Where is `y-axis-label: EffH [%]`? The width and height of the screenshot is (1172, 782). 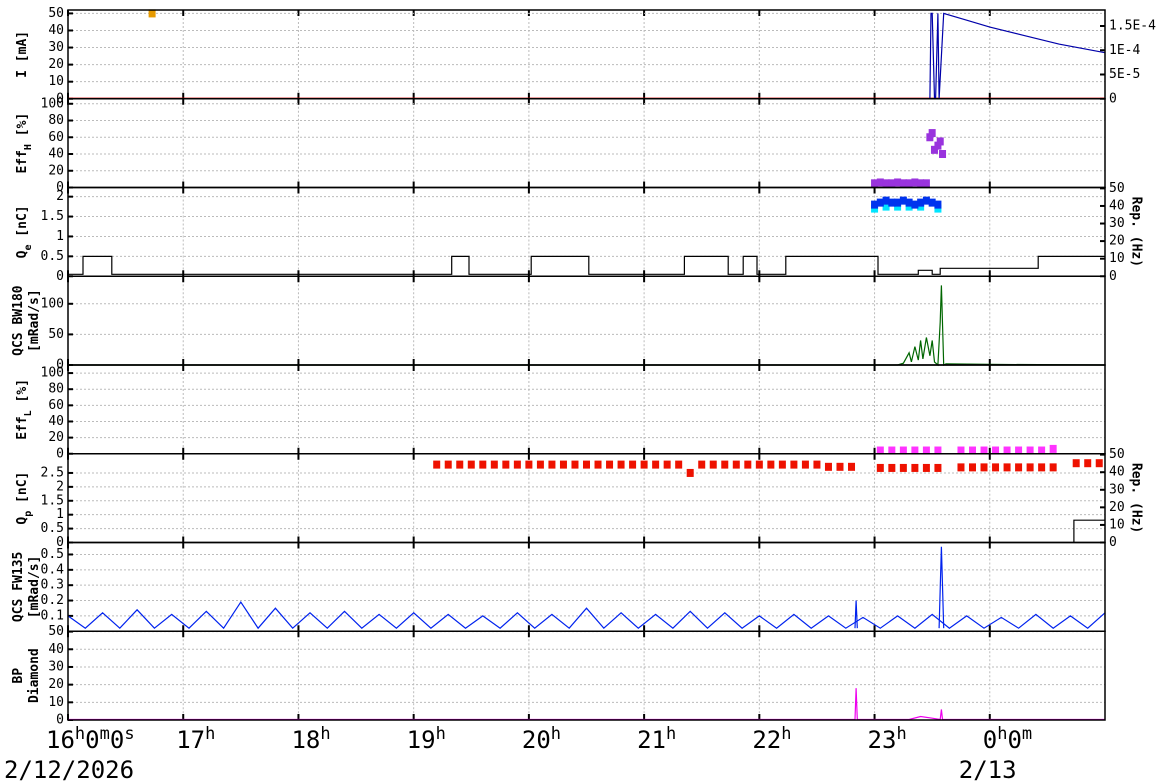
y-axis-label: EffH [%] is located at coordinates (24, 143).